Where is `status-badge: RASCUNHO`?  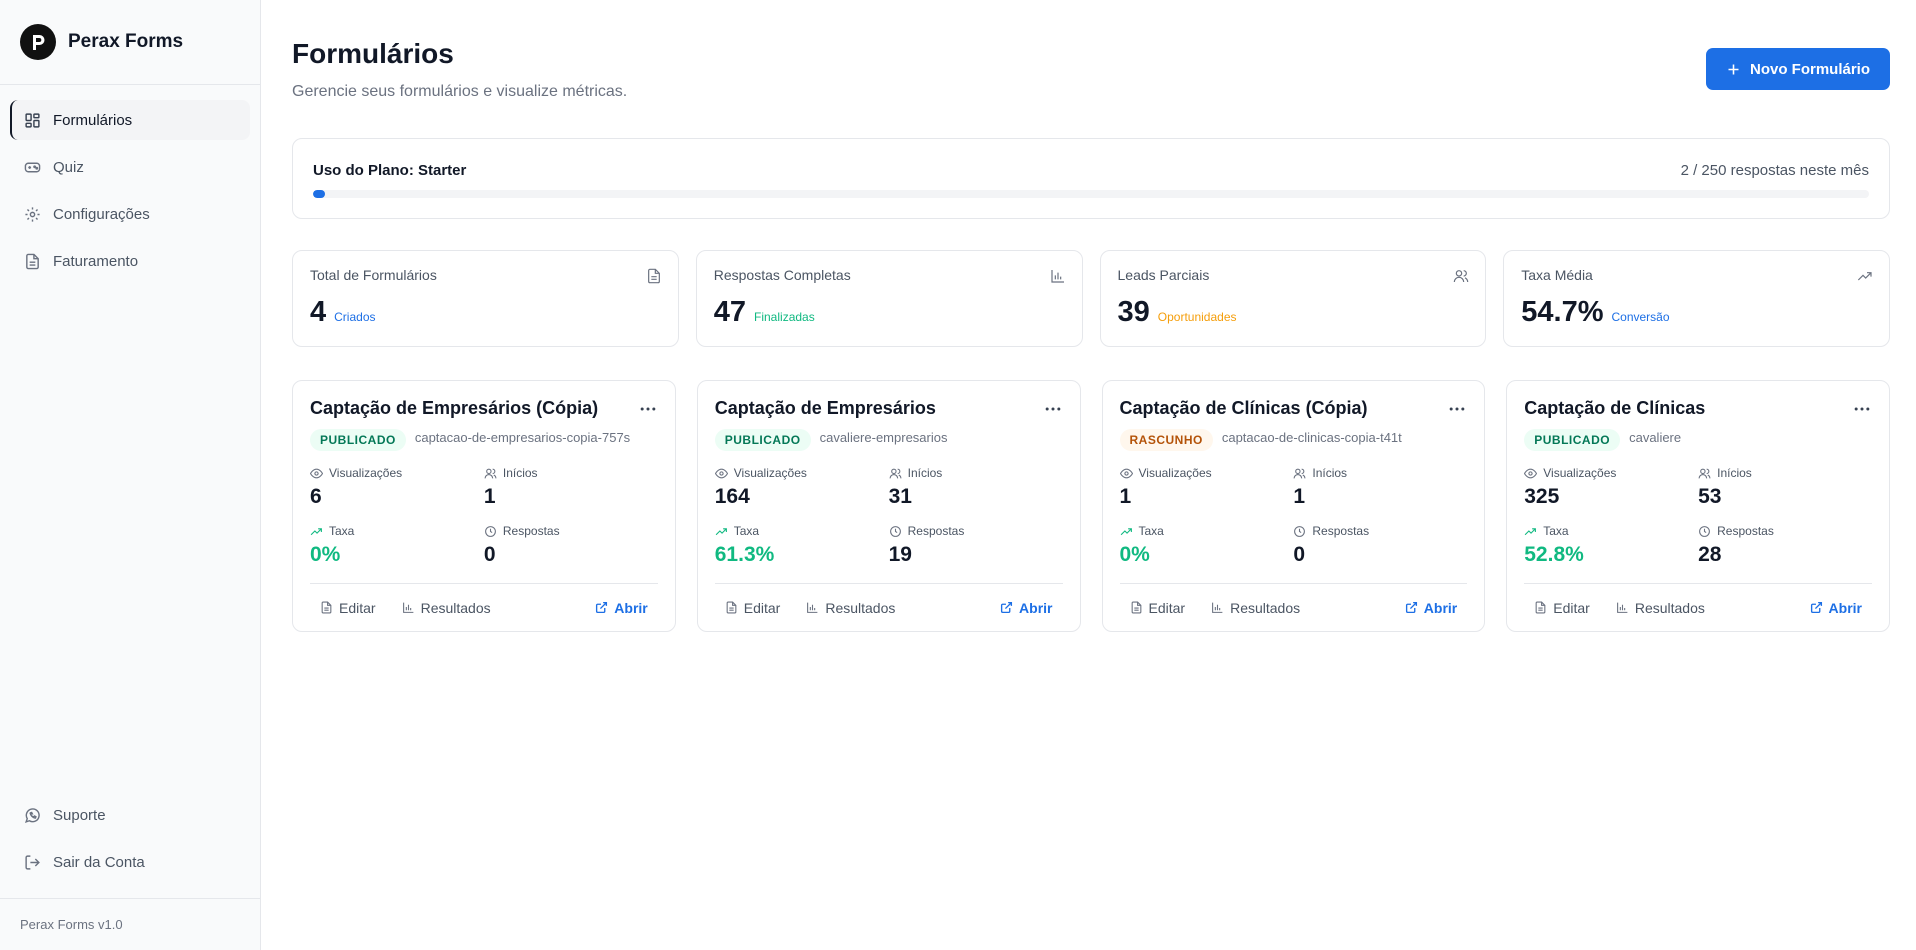 status-badge: RASCUNHO is located at coordinates (1166, 440).